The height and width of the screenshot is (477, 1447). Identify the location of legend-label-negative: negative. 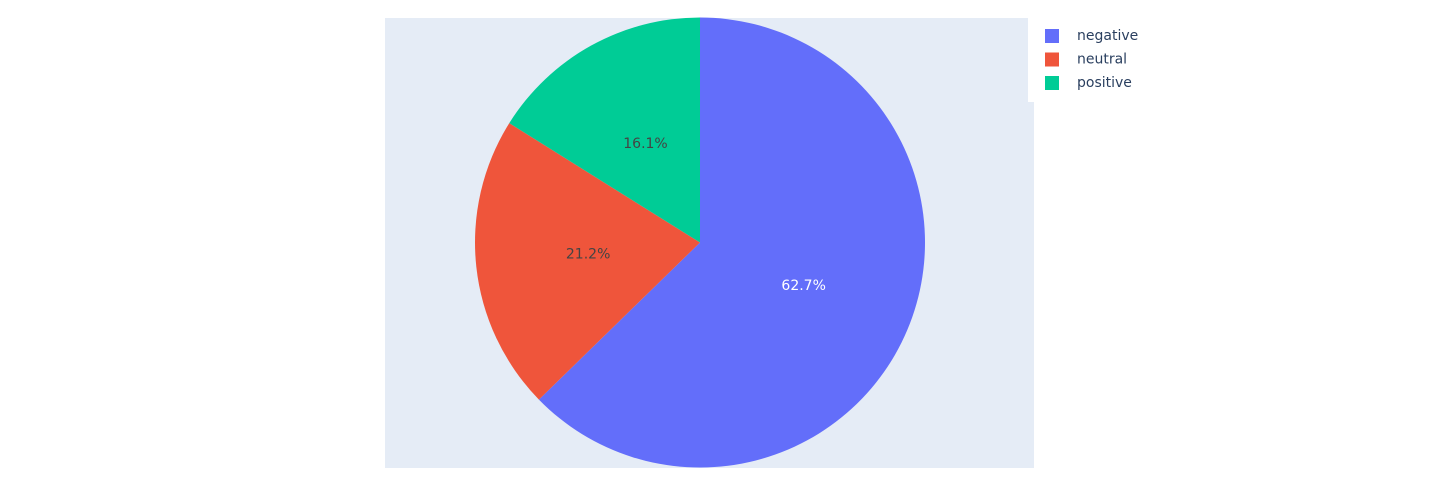
(1107, 36).